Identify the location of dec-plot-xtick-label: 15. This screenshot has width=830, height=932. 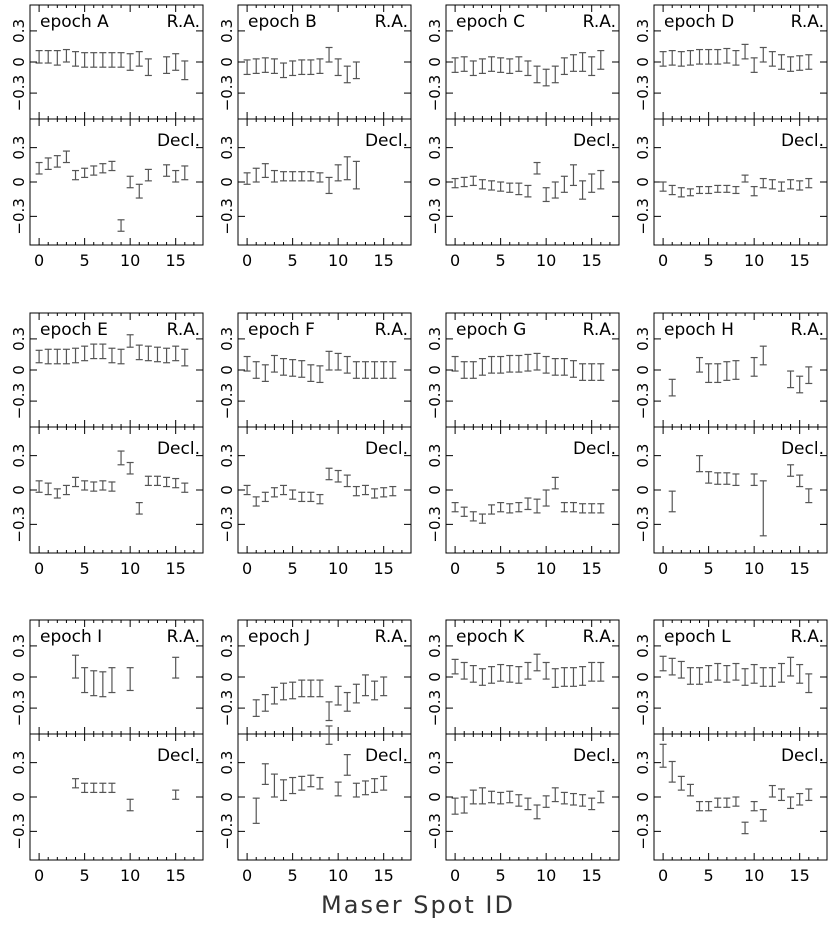
(176, 568).